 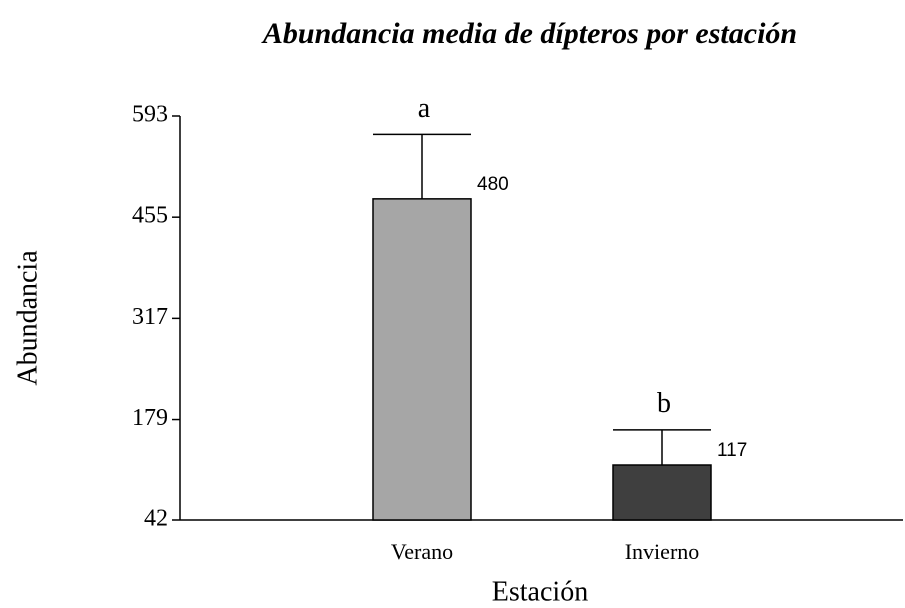 I want to click on y-tick-label: 455, so click(x=150, y=216).